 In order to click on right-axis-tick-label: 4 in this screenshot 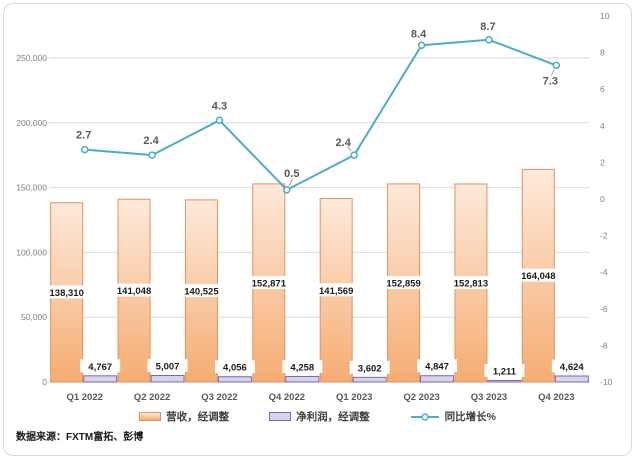, I will do `click(602, 126)`.